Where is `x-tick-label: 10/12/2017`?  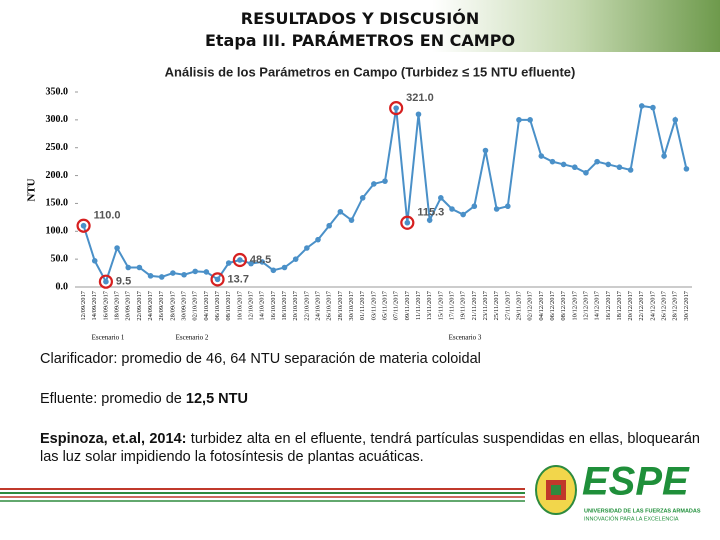
x-tick-label: 10/12/2017 is located at coordinates (574, 305).